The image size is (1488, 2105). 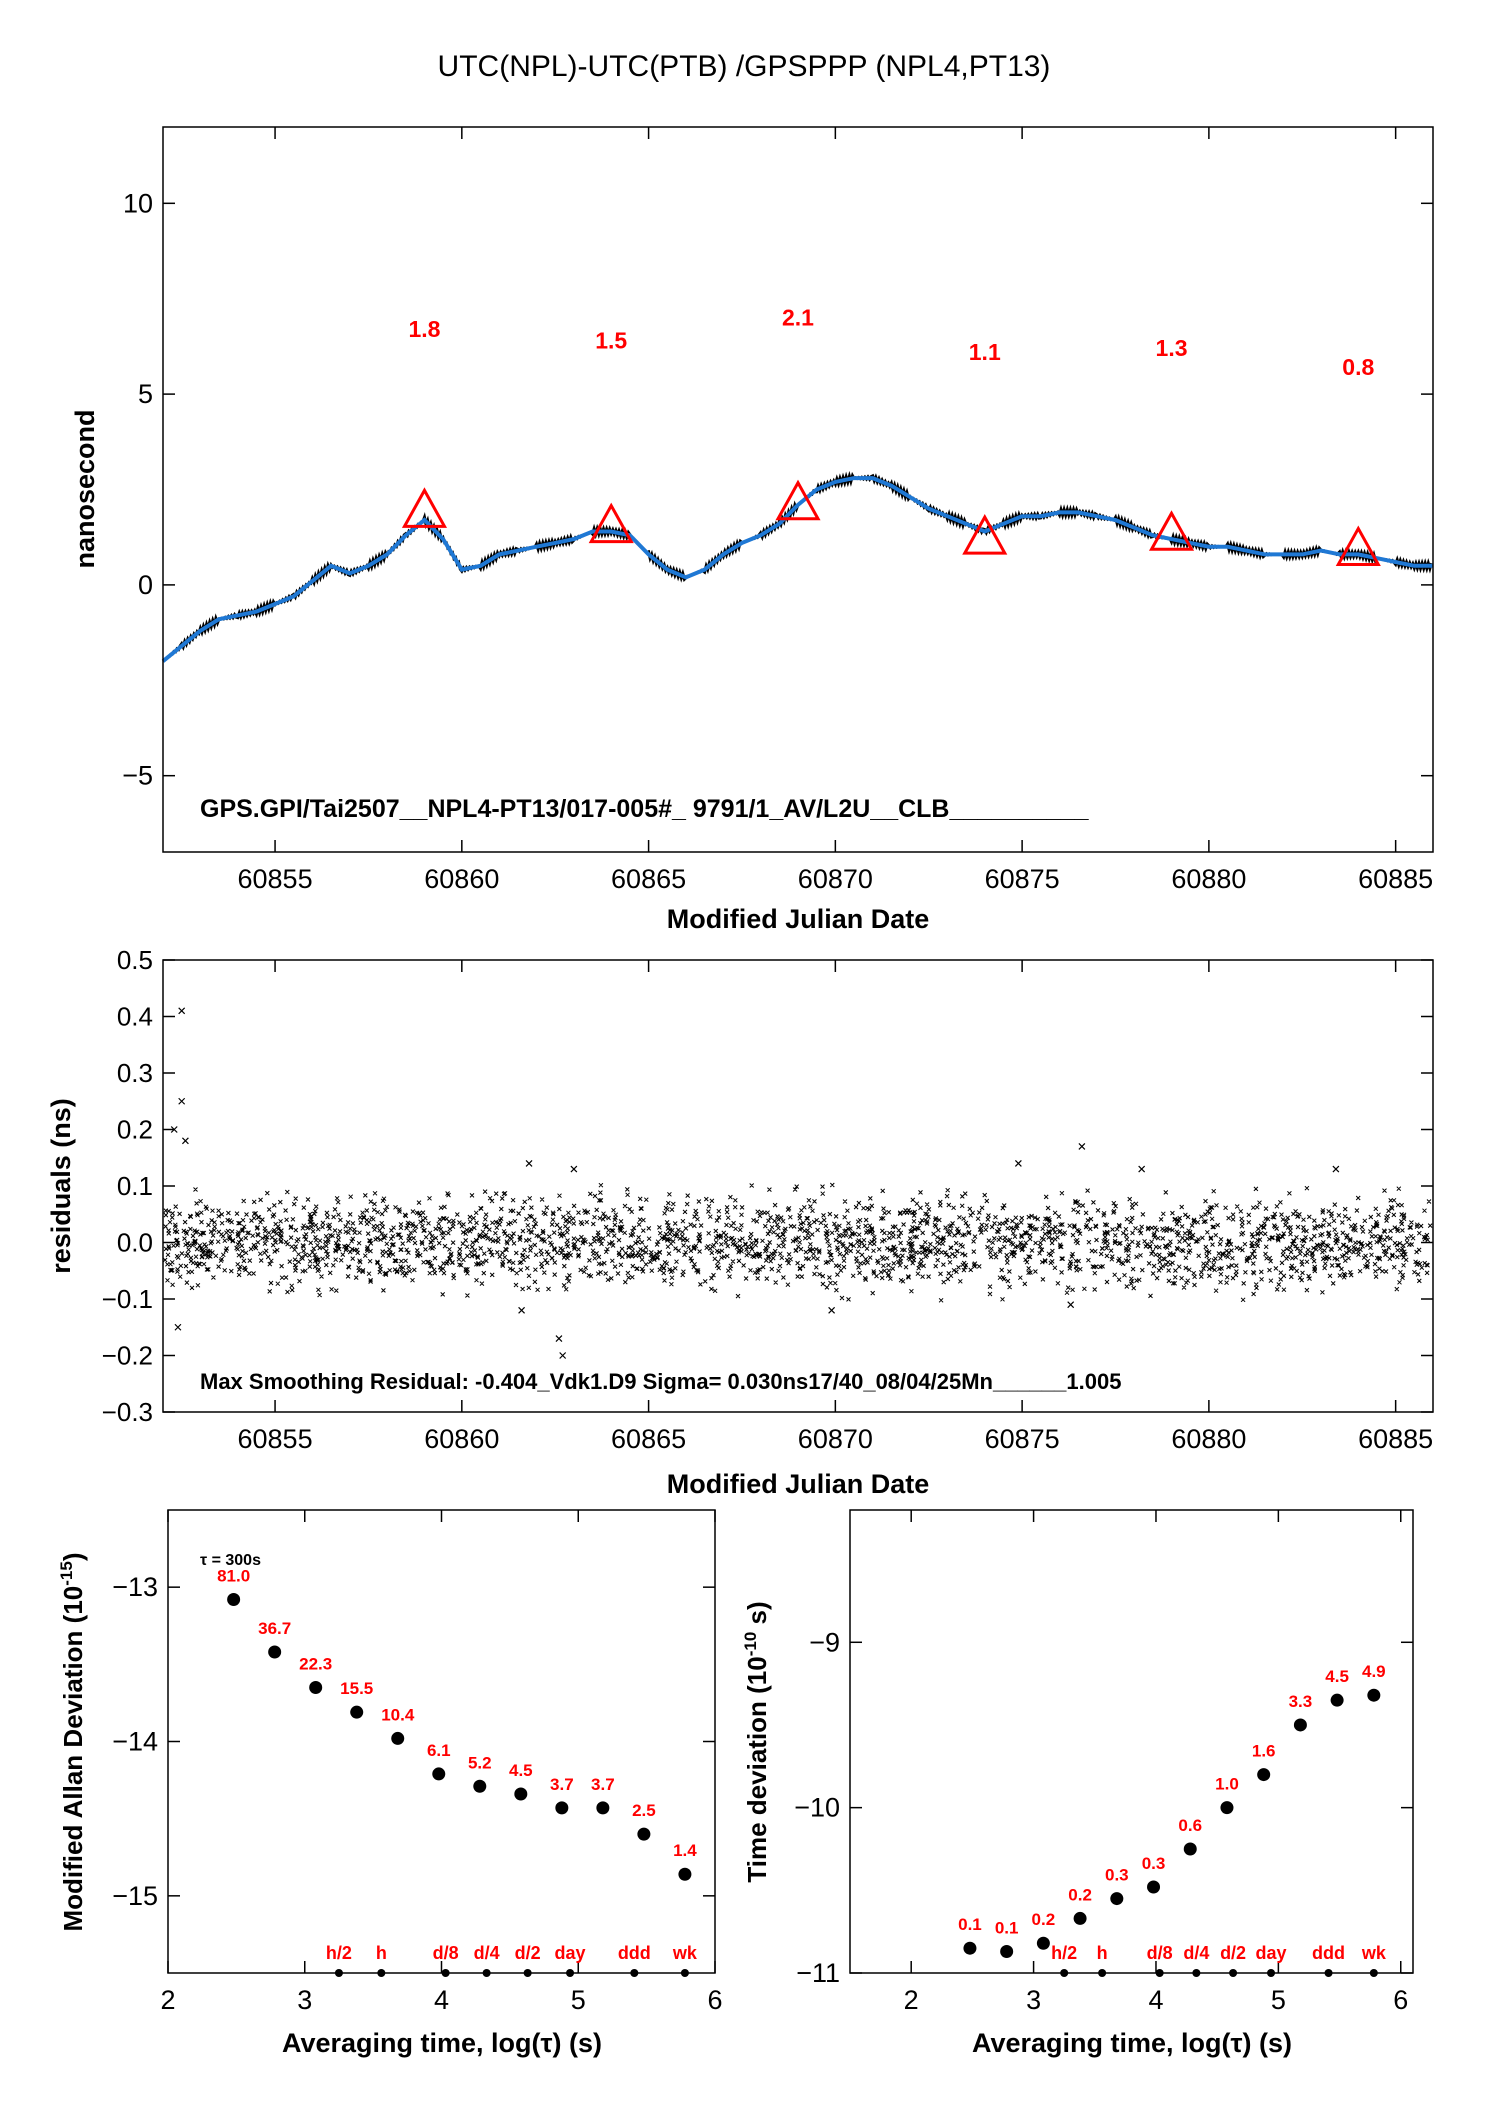 I want to click on panel2-y-tick-label: 0.4, so click(x=135, y=1017).